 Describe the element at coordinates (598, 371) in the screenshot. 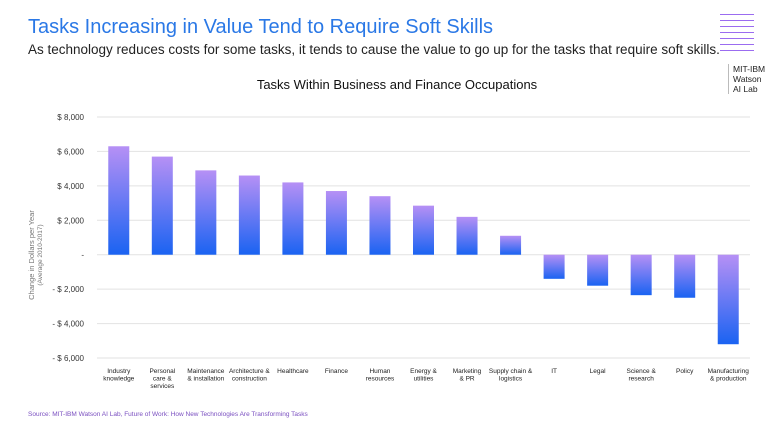

I see `x-tick-label: Legal` at that location.